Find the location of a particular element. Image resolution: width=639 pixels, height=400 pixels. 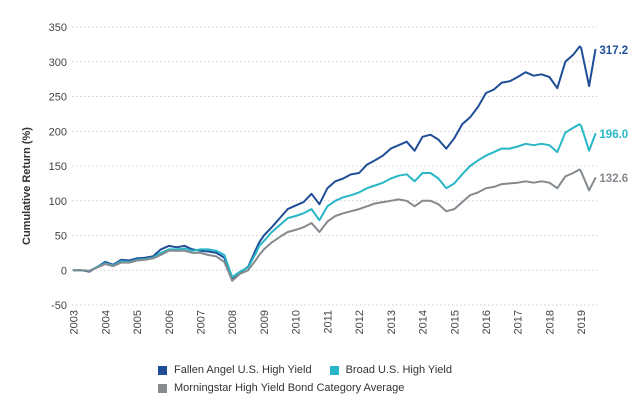

x-tick-label: 2014 is located at coordinates (424, 322).